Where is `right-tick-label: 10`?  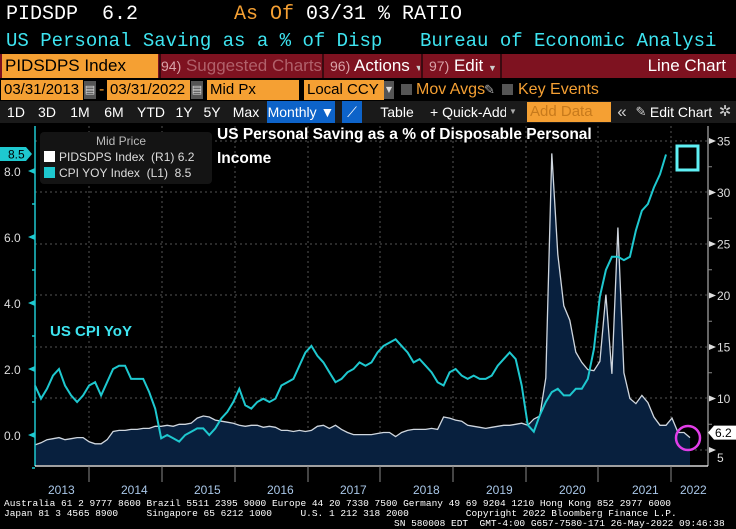
right-tick-label: 10 is located at coordinates (724, 399).